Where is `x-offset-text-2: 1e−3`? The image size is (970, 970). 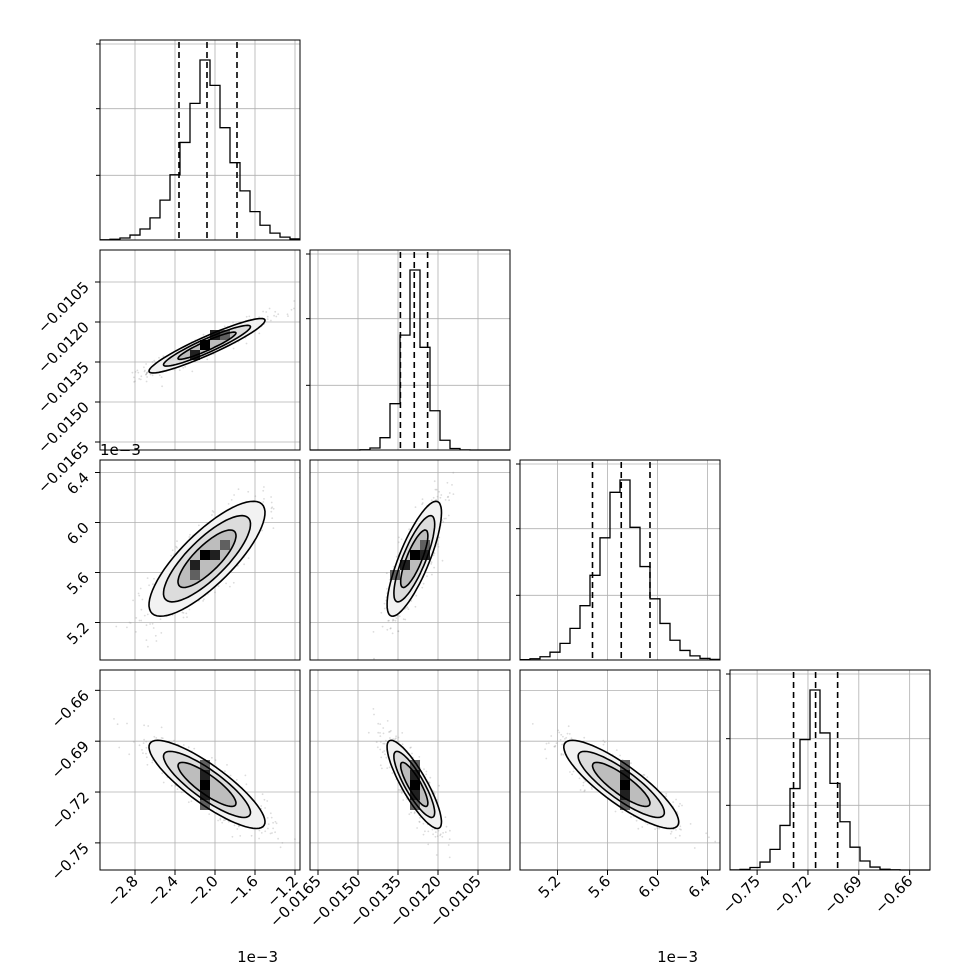
x-offset-text-2: 1e−3 is located at coordinates (677, 957).